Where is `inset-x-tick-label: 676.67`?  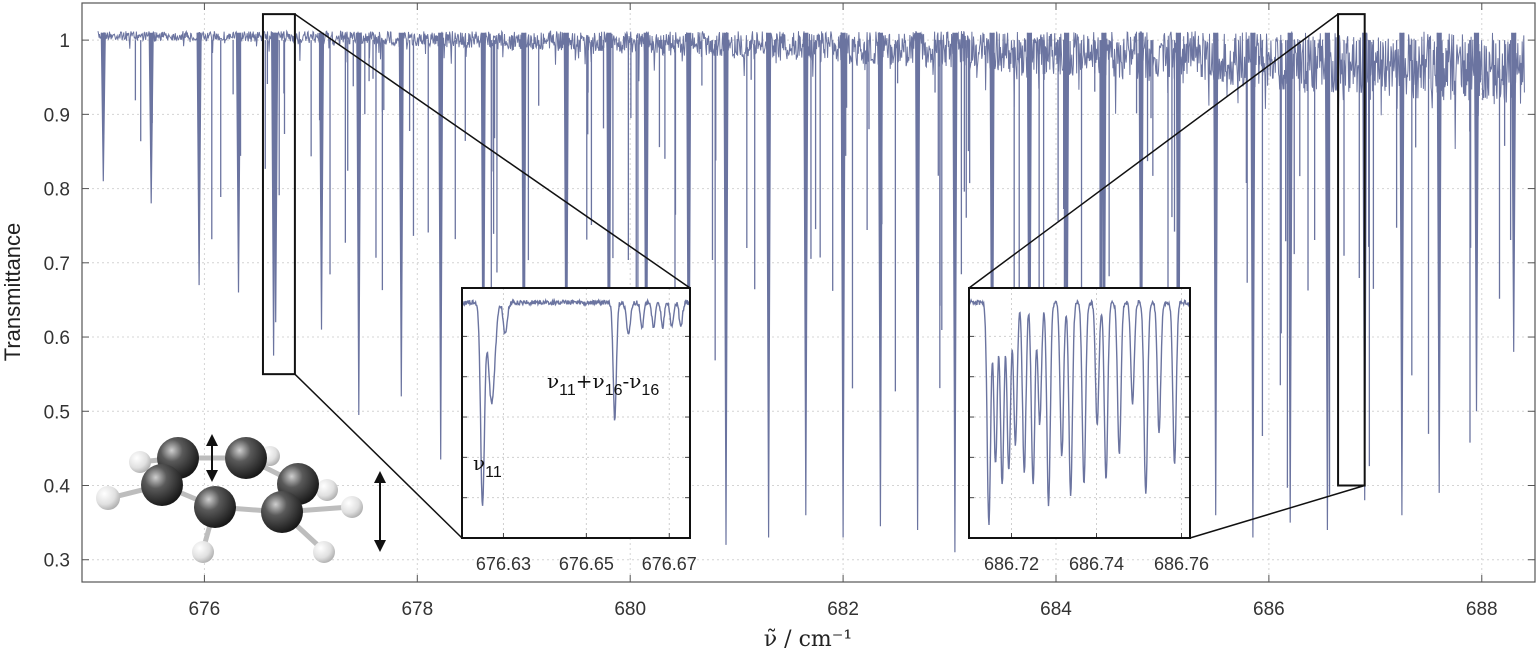 inset-x-tick-label: 676.67 is located at coordinates (669, 564).